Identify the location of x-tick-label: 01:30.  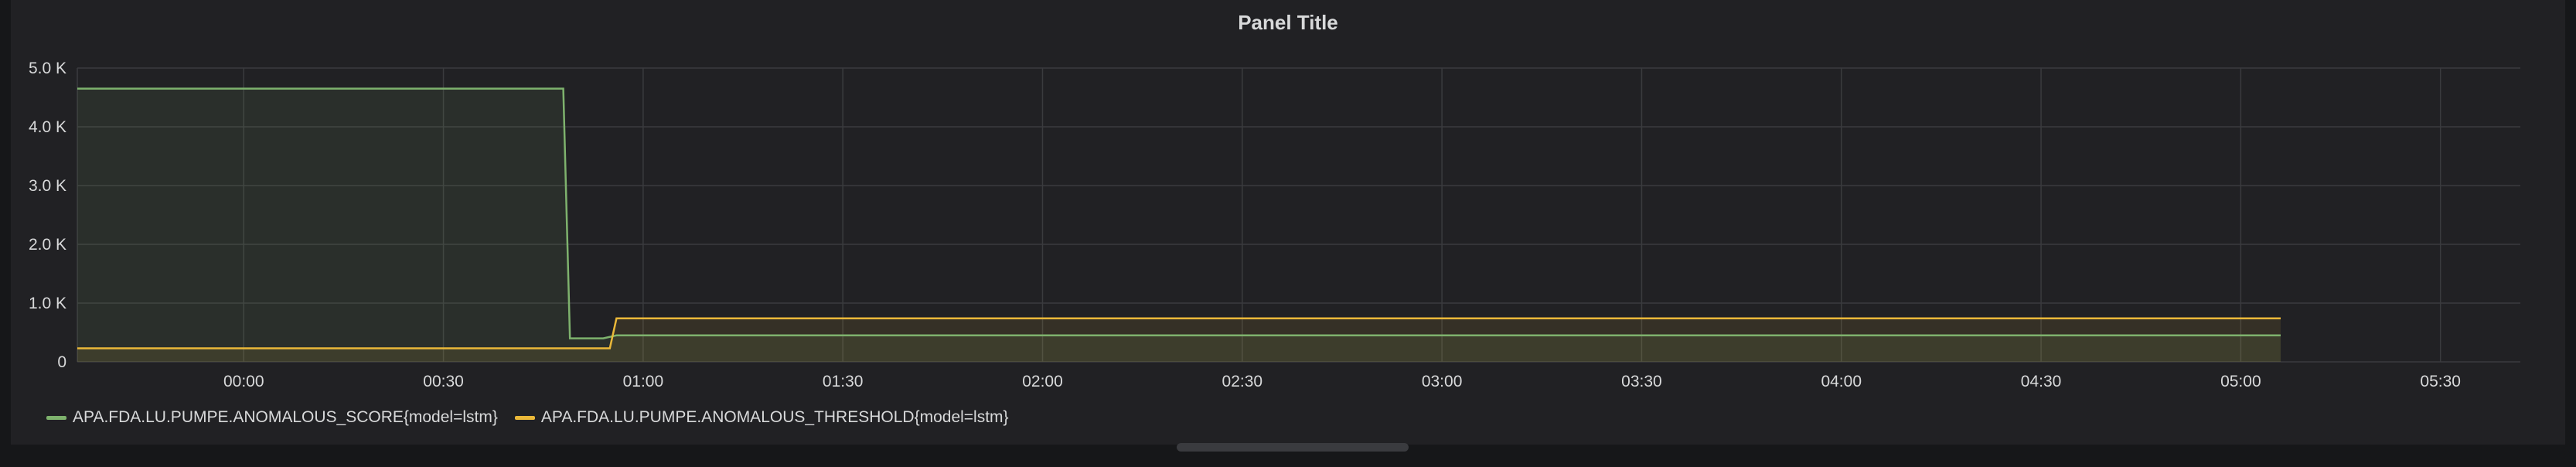
(843, 381).